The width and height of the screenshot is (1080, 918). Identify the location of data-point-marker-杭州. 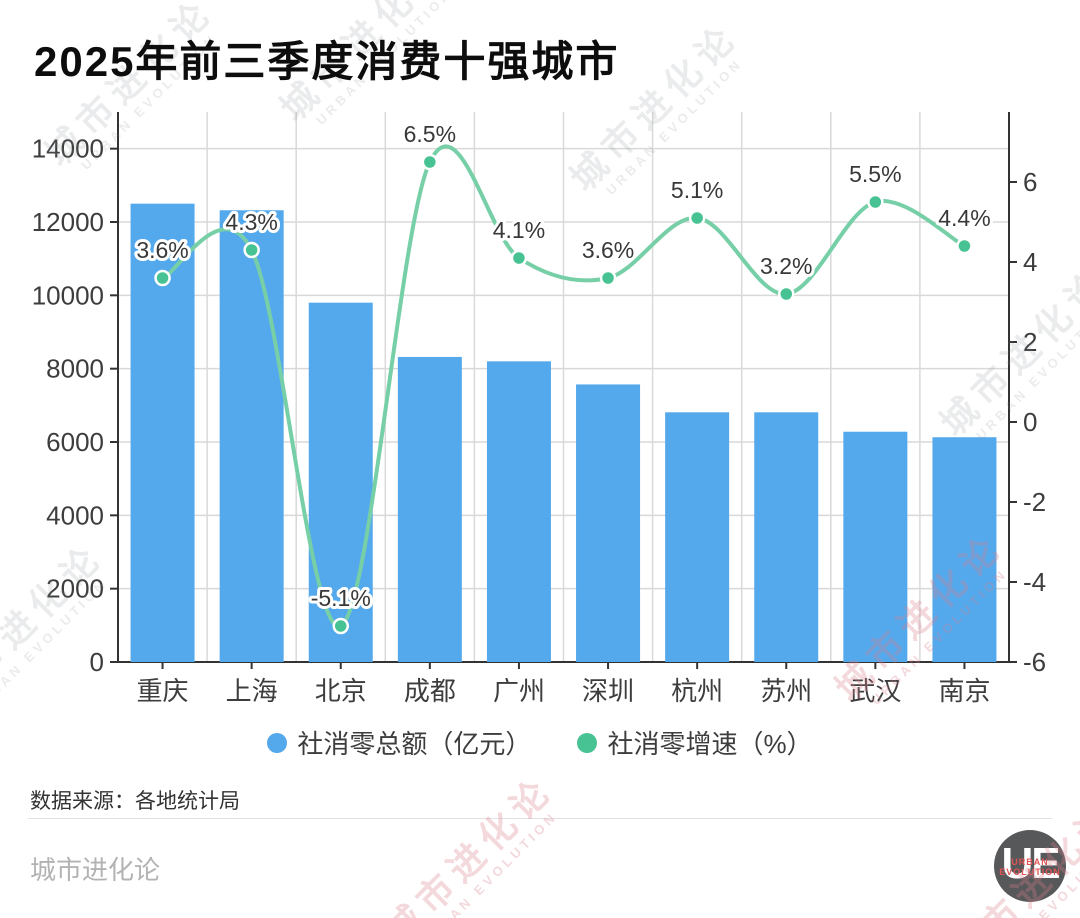
(697, 218).